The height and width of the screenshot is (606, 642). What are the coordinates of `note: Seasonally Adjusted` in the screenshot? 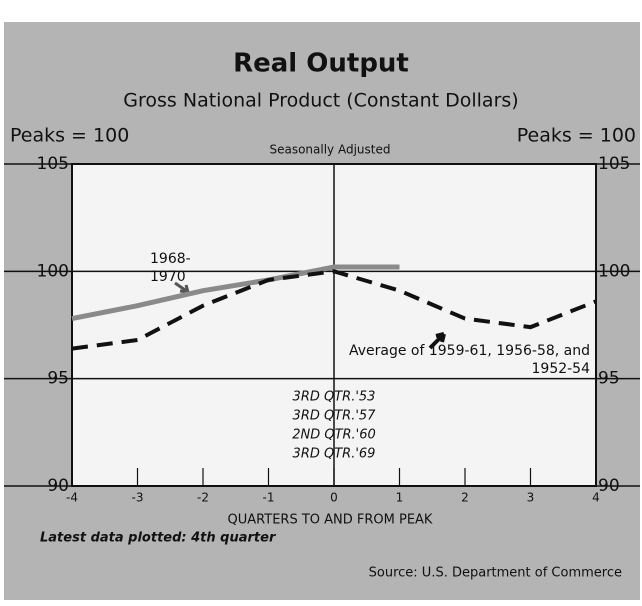 It's located at (329, 150).